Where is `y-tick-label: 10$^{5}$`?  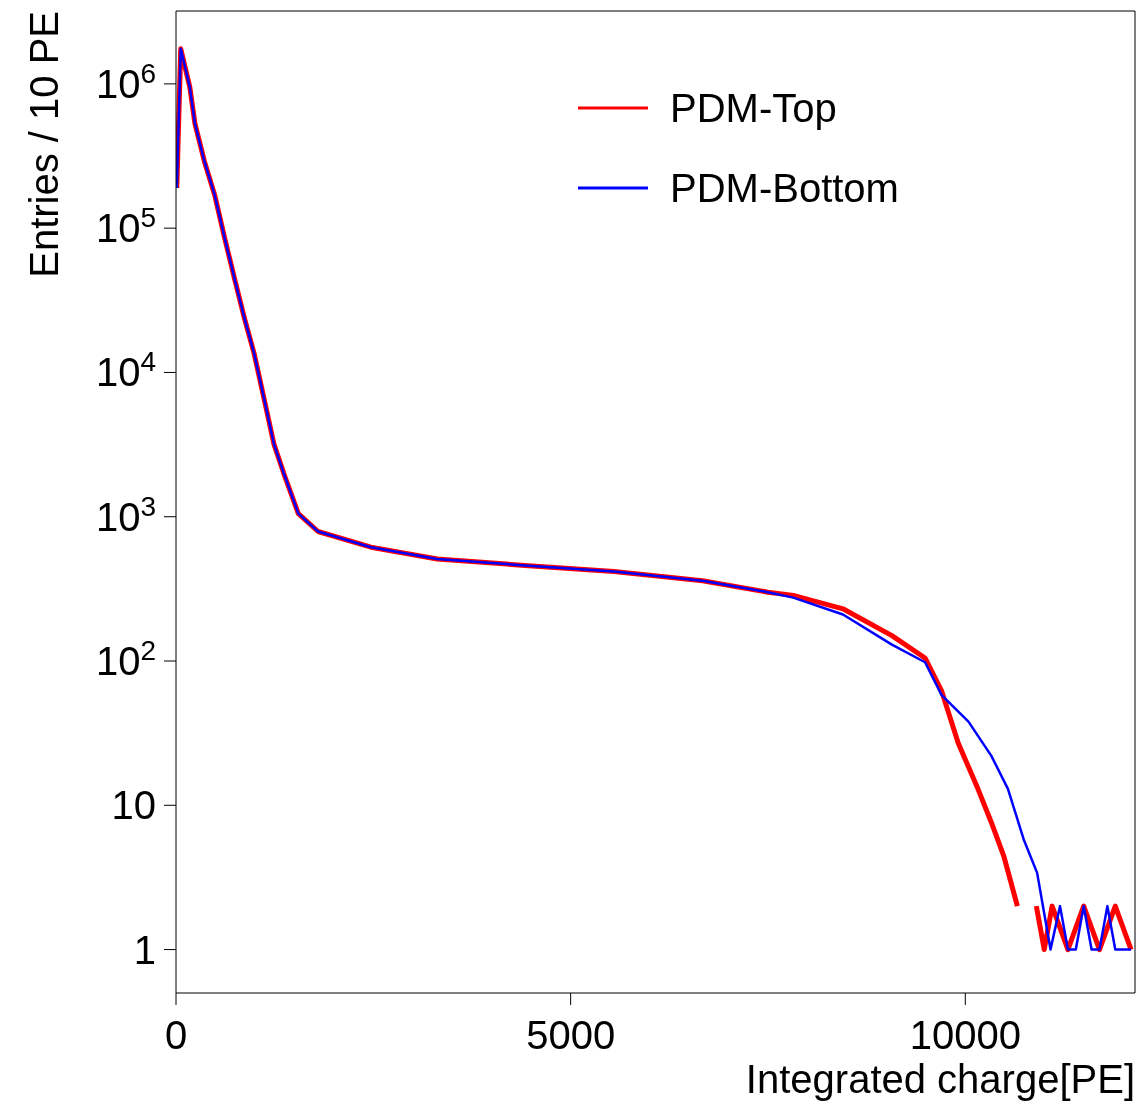
y-tick-label: 10$^{5}$ is located at coordinates (125, 226).